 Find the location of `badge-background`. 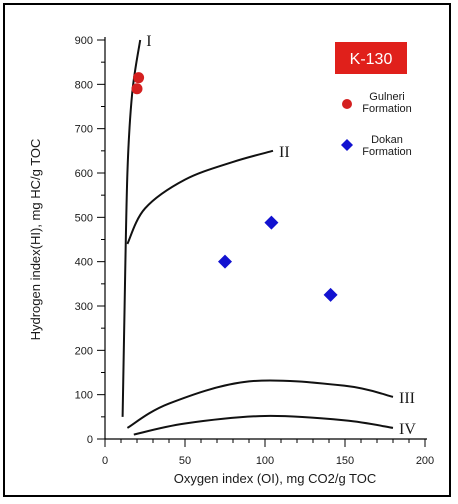

badge-background is located at coordinates (371, 58).